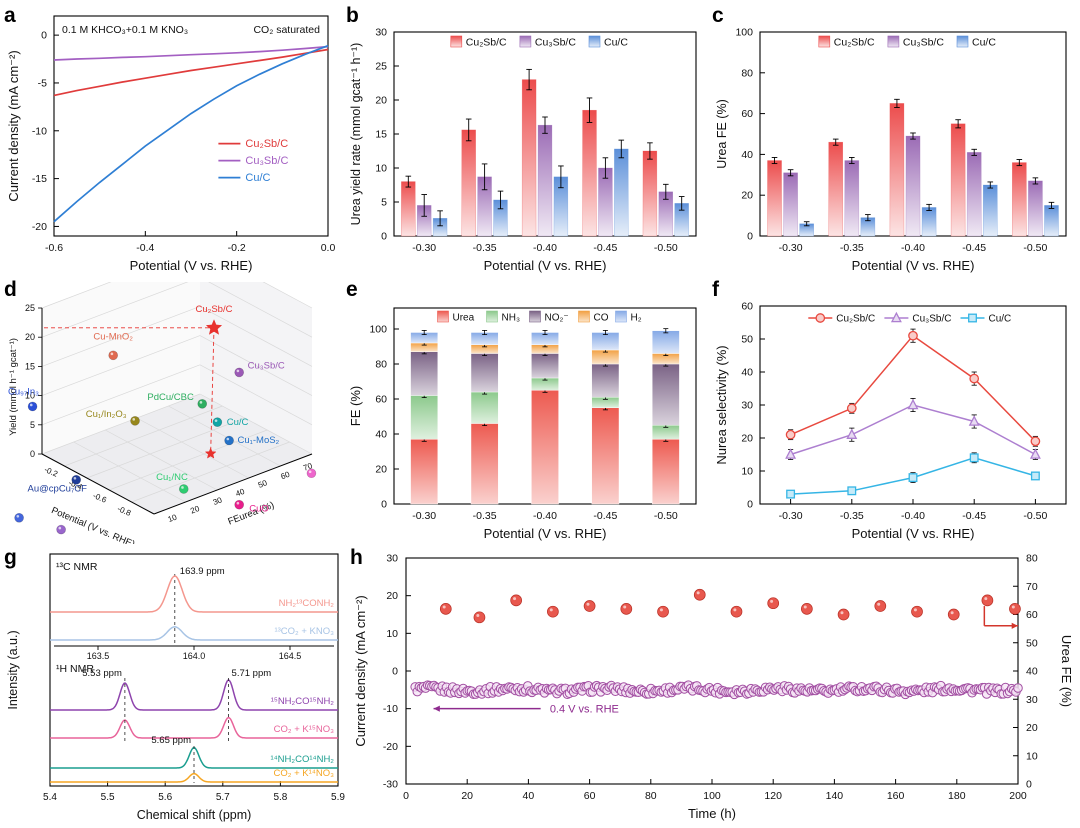 The image size is (1080, 828). What do you see at coordinates (1066, 671) in the screenshot?
I see `svg-text: Urea FE (%)` at bounding box center [1066, 671].